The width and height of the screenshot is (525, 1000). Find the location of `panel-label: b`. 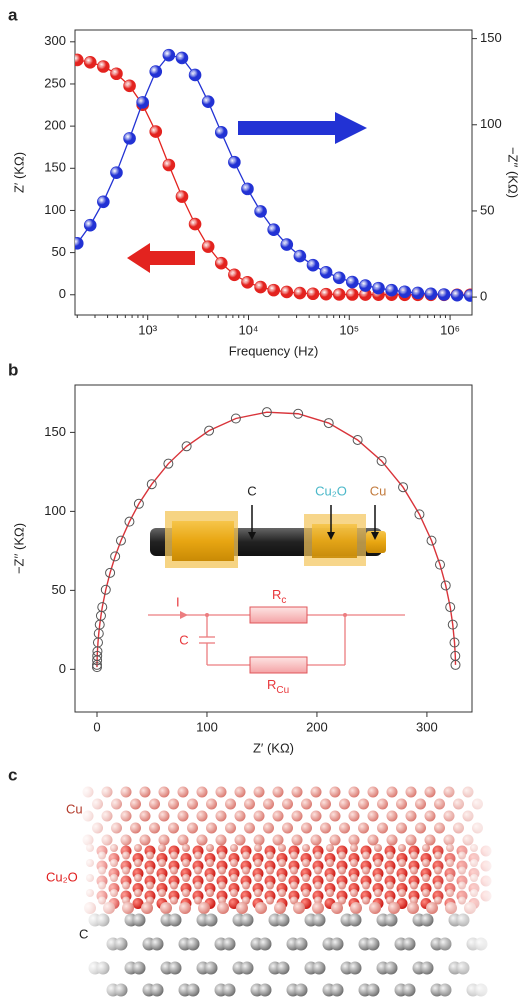

panel-label: b is located at coordinates (13, 369).